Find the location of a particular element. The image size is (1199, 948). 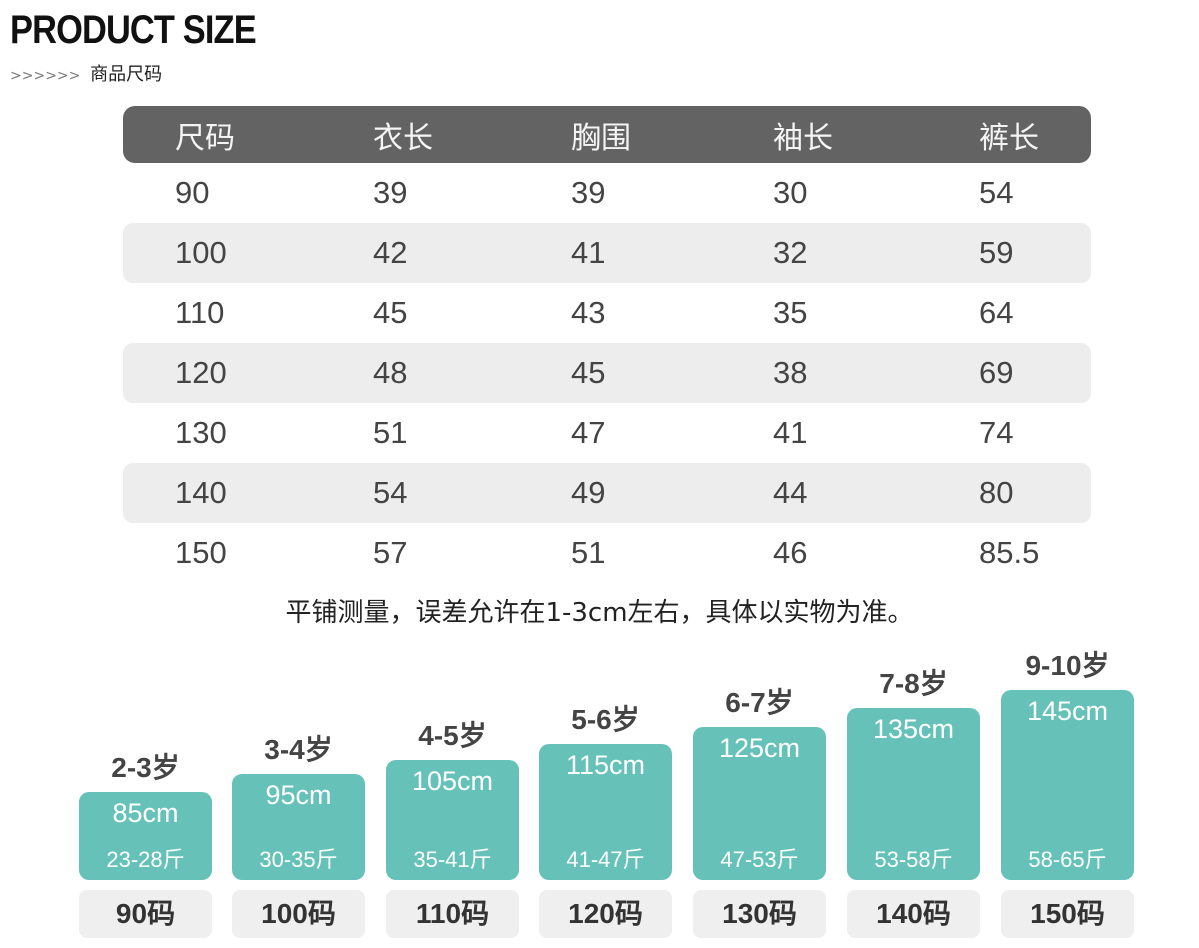

height-label: 105cm is located at coordinates (452, 781).